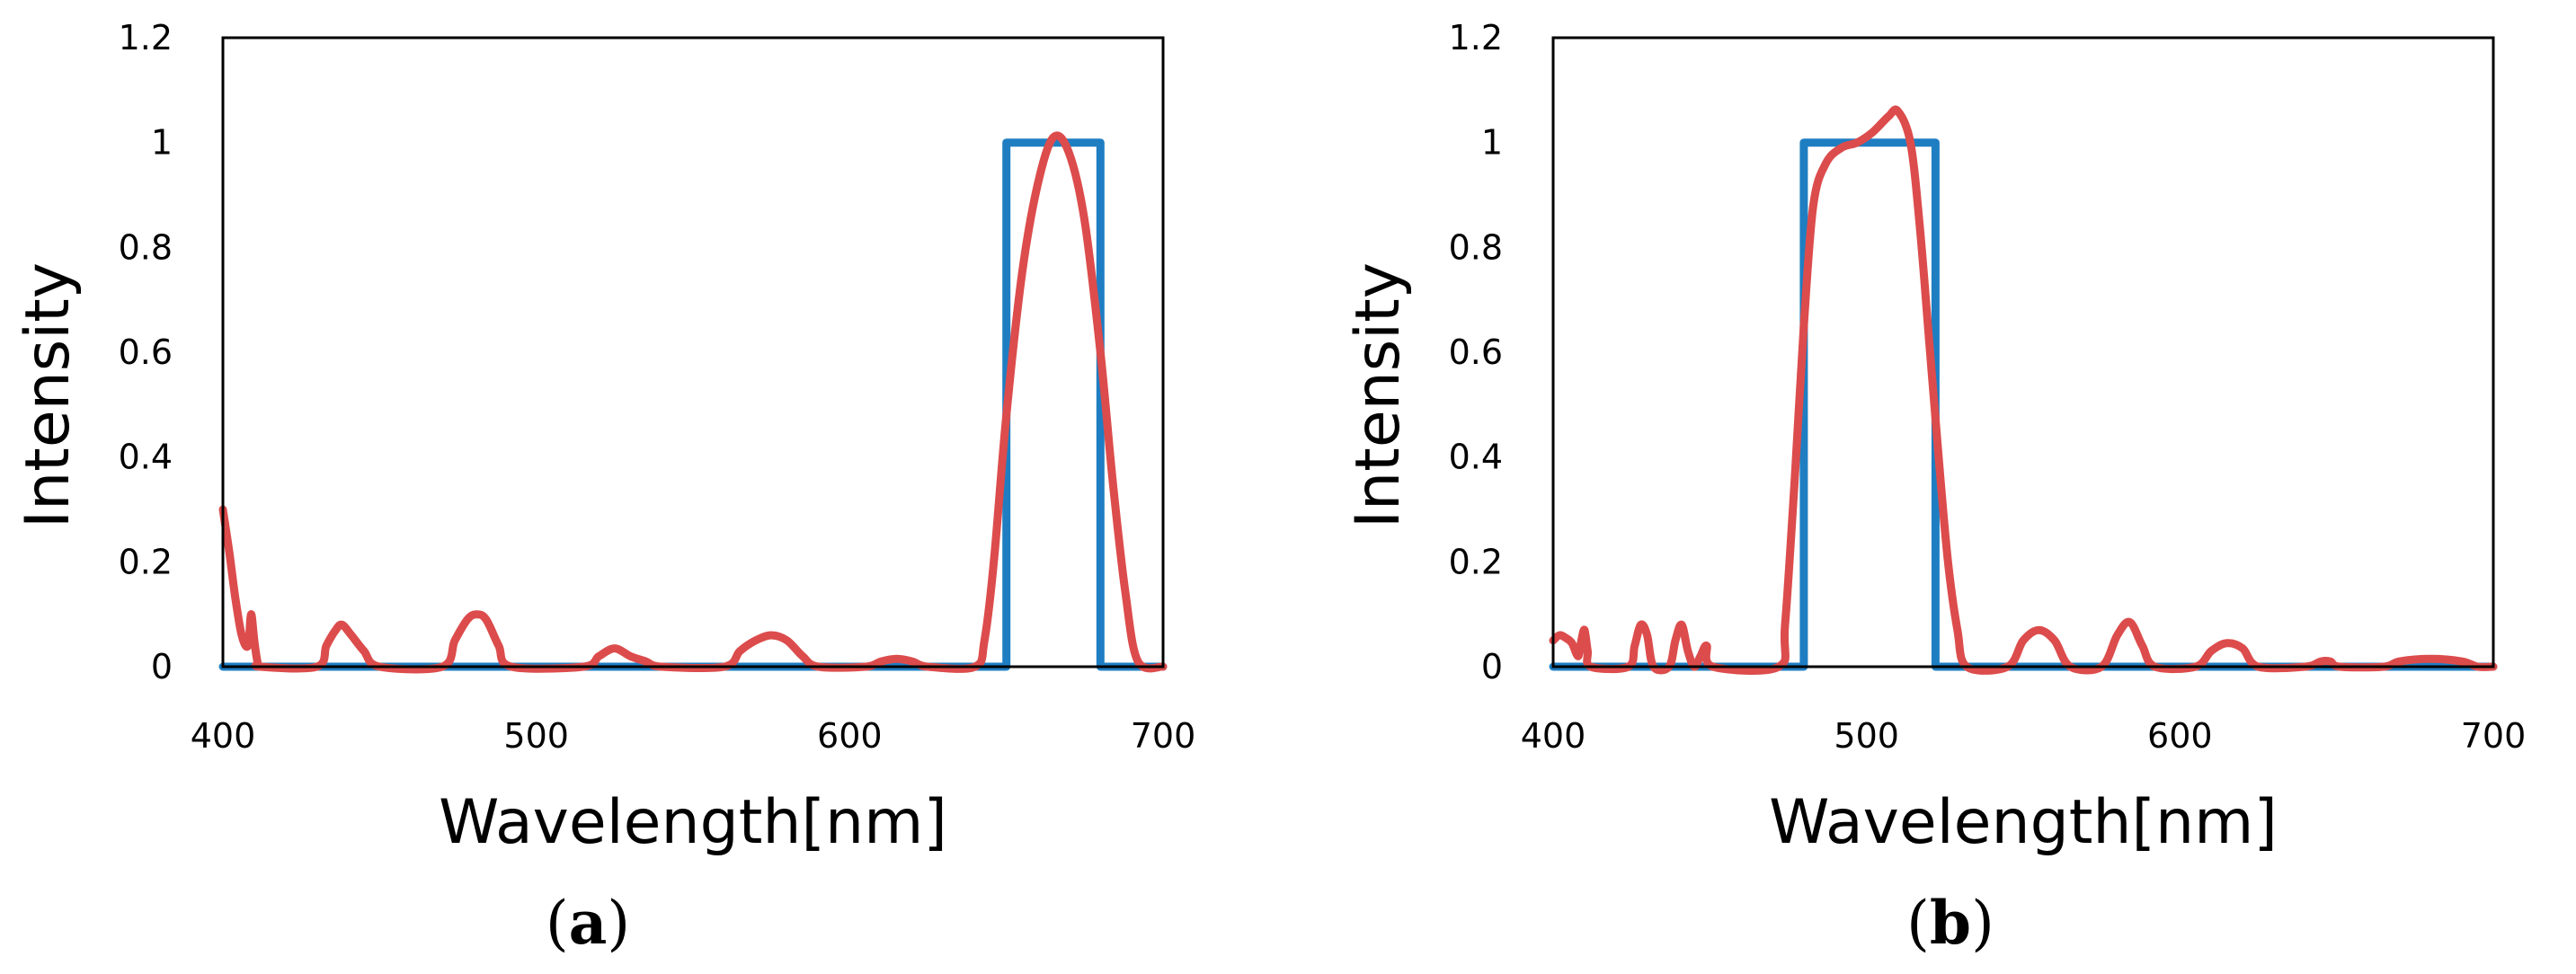  I want to click on y-axis-label-a: Intensity, so click(48, 395).